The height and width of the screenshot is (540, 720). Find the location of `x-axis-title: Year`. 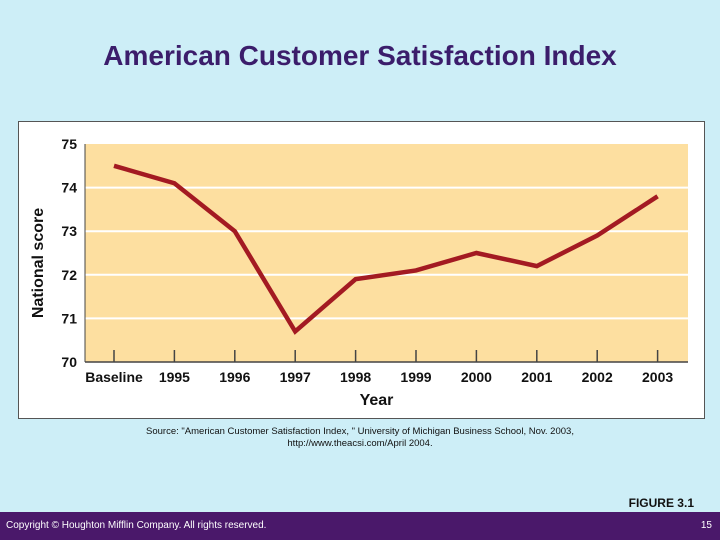

x-axis-title: Year is located at coordinates (377, 400).